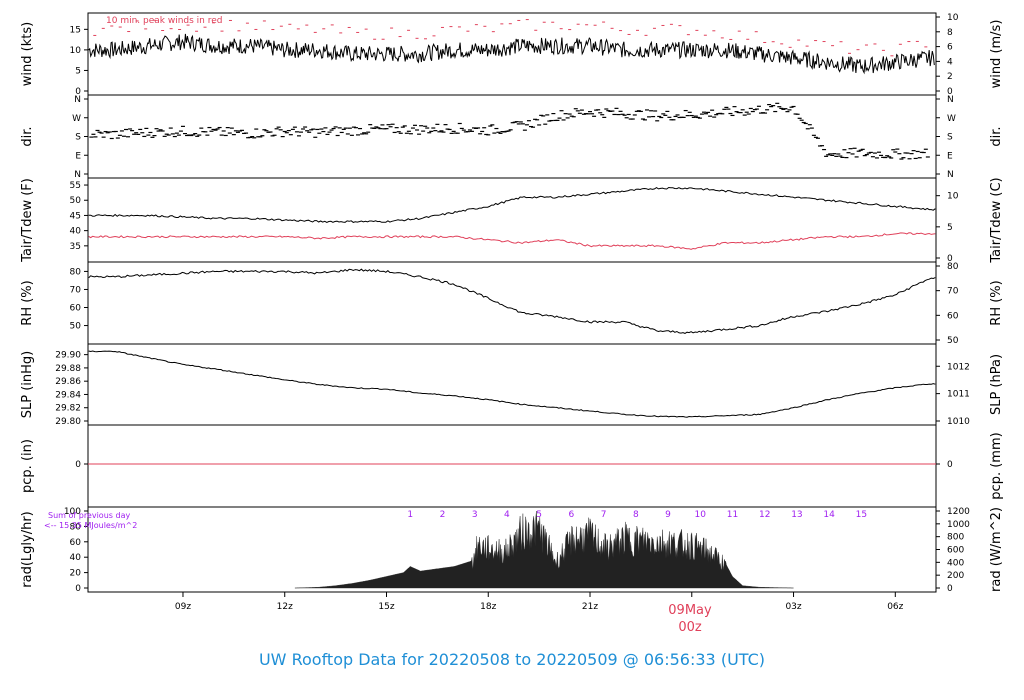  Describe the element at coordinates (76, 272) in the screenshot. I see `rh-ytick-label-left: 80` at that location.